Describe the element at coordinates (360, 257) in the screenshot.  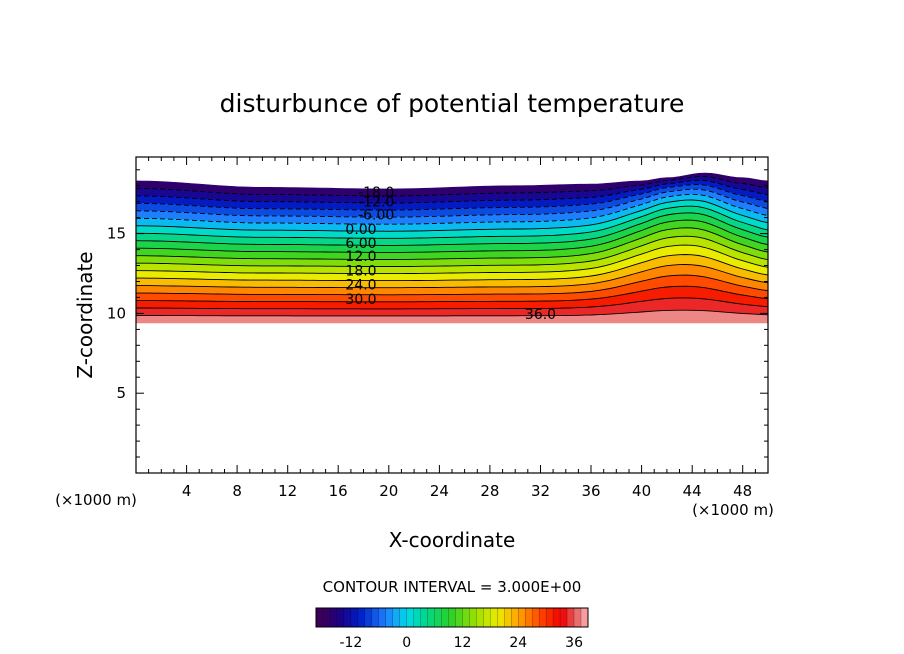
I see `contour-label: 12.0` at that location.